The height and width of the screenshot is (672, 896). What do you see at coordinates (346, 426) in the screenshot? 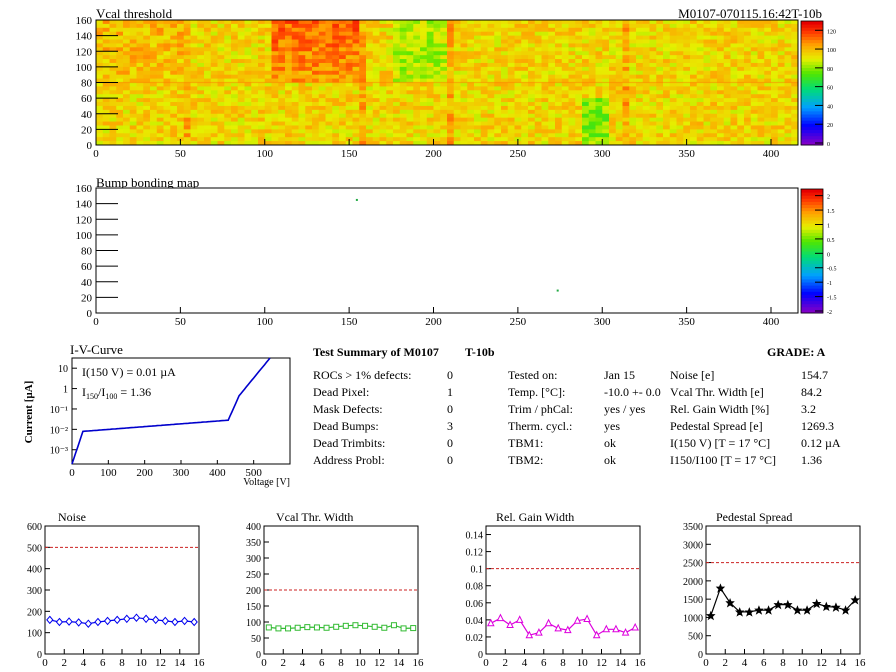
I see `summary-label-left: Dead Bumps:` at bounding box center [346, 426].